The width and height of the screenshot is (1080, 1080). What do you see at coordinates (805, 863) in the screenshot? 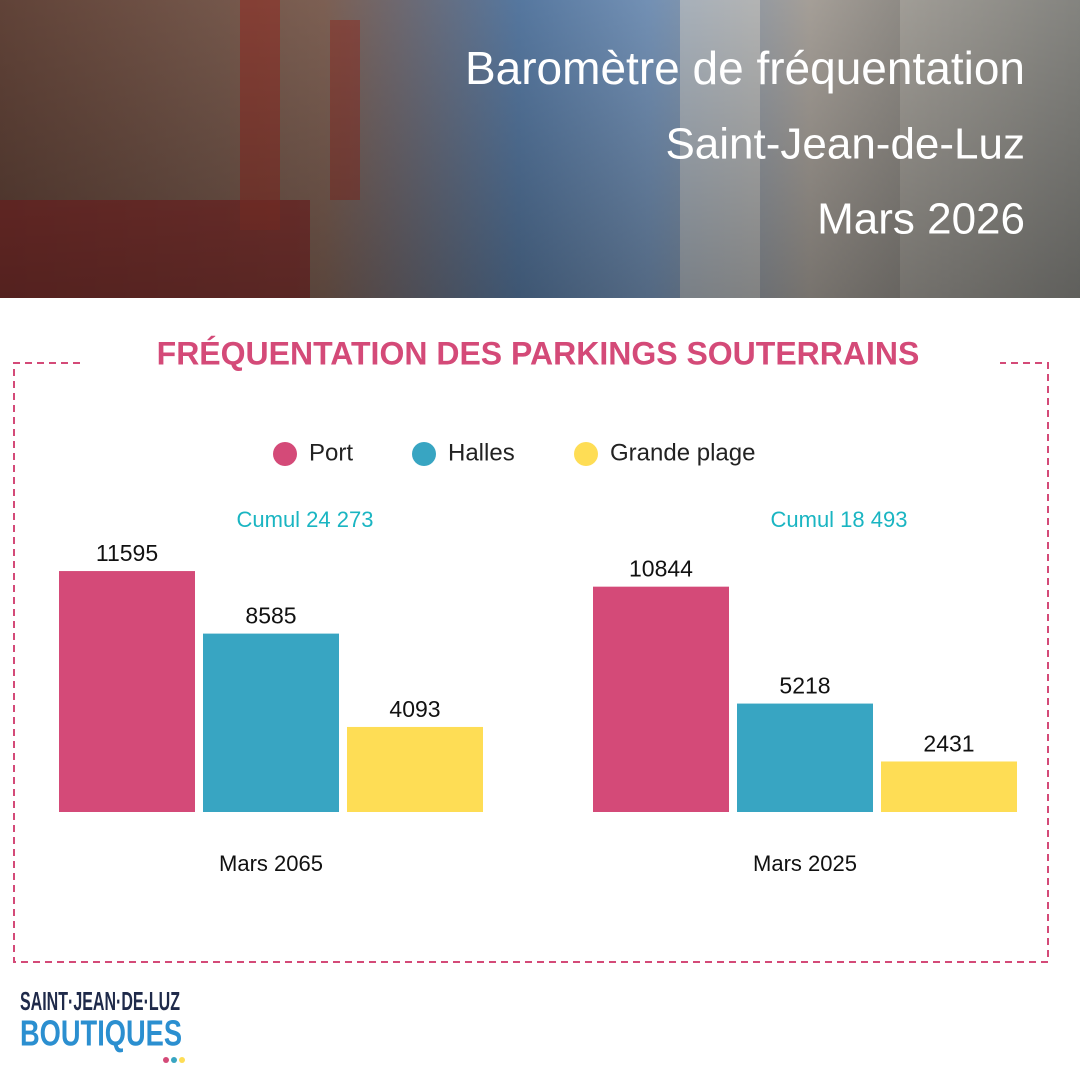
I see `category-label: Mars 2025` at bounding box center [805, 863].